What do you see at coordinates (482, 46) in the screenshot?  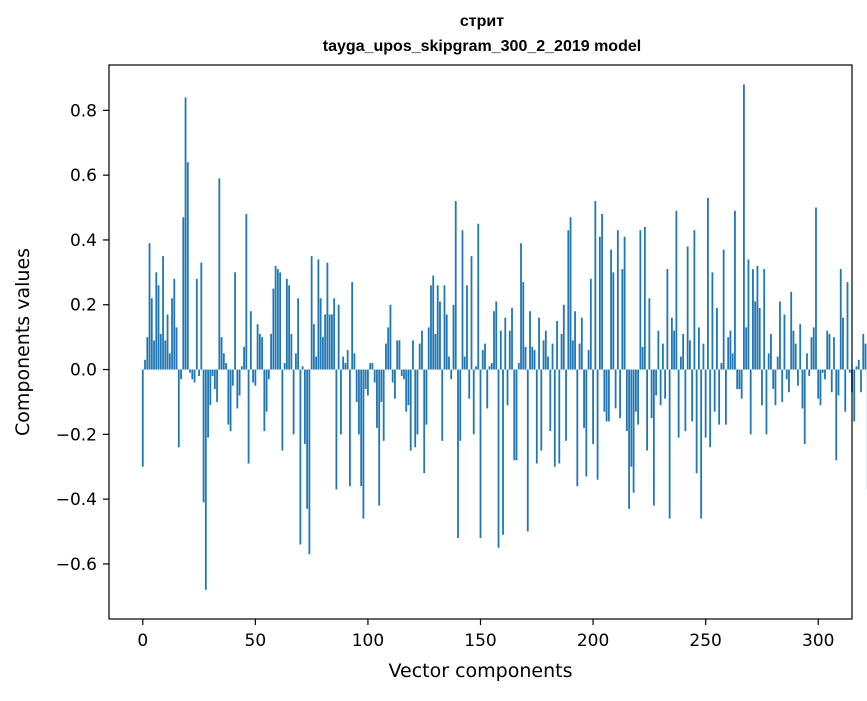 I see `chart-subtitle: tayga_upos_skipgram_300_2_2019 model` at bounding box center [482, 46].